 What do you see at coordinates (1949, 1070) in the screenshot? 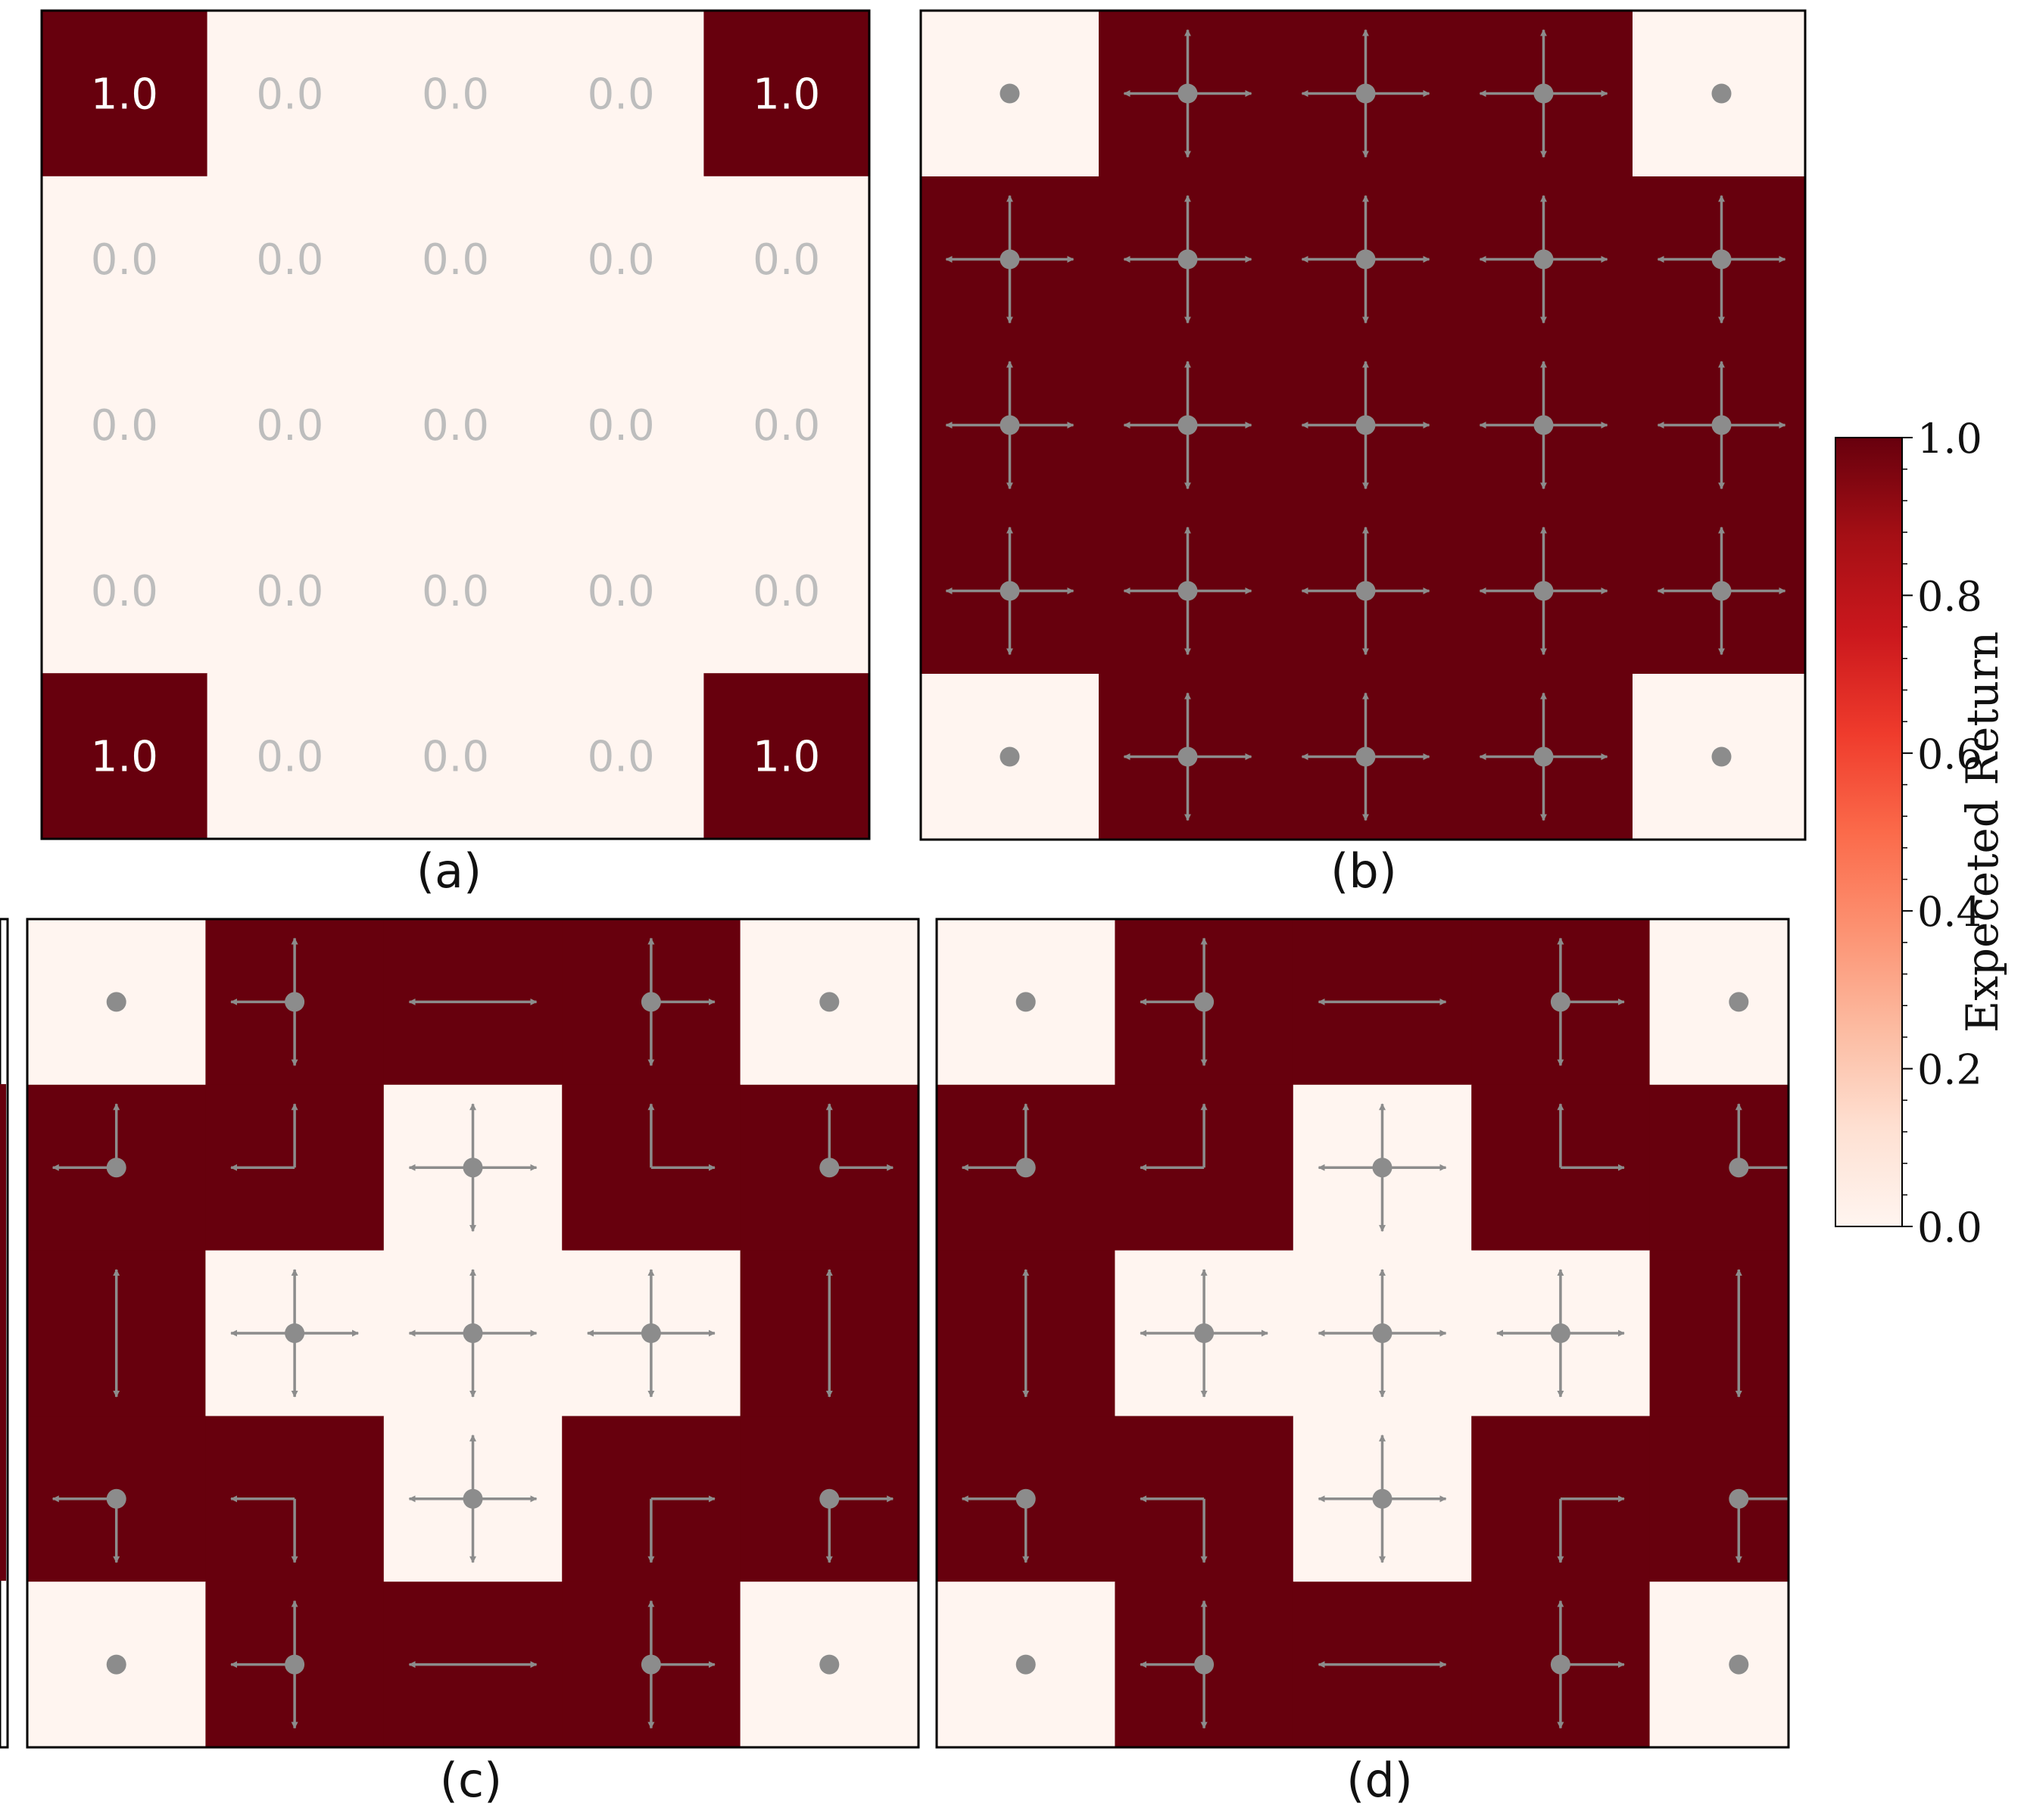
I see `colorbar-tick-label: 0.2` at bounding box center [1949, 1070].